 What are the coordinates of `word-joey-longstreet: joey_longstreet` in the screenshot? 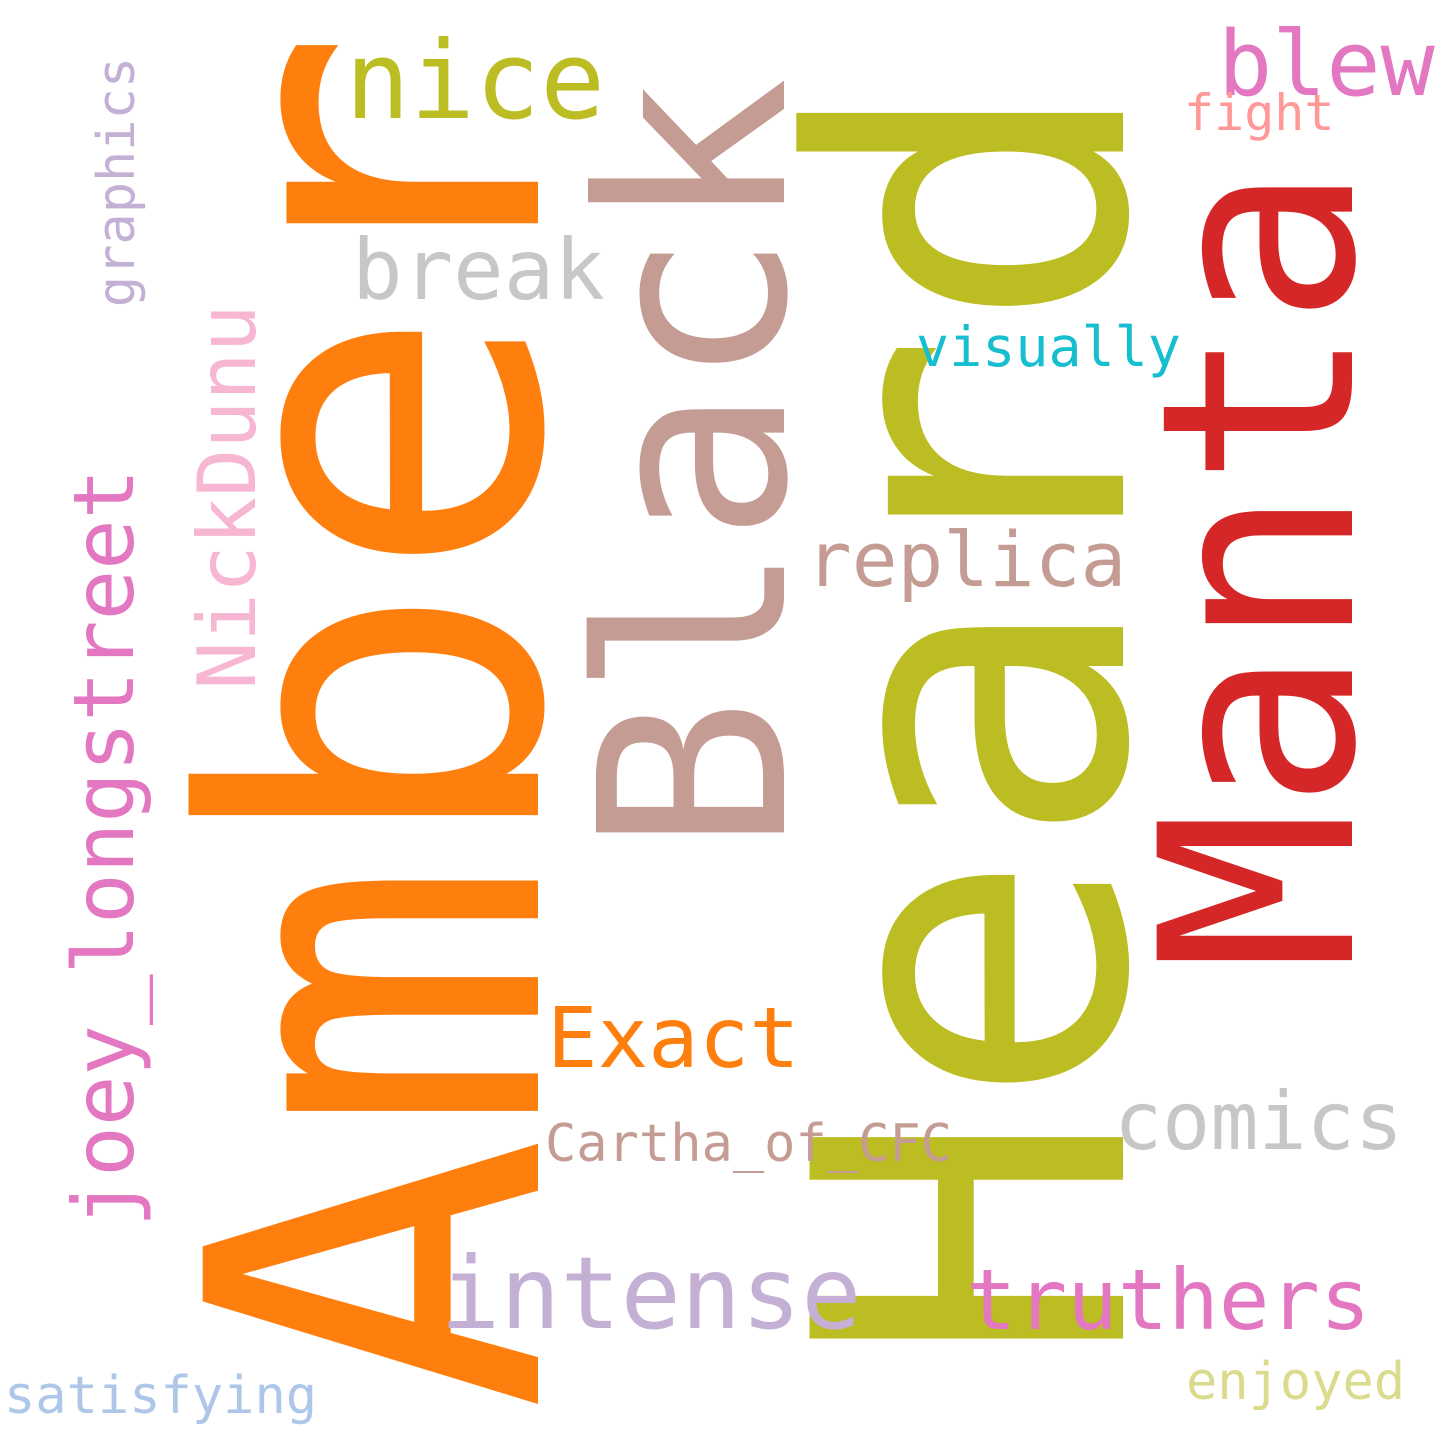 It's located at (104, 848).